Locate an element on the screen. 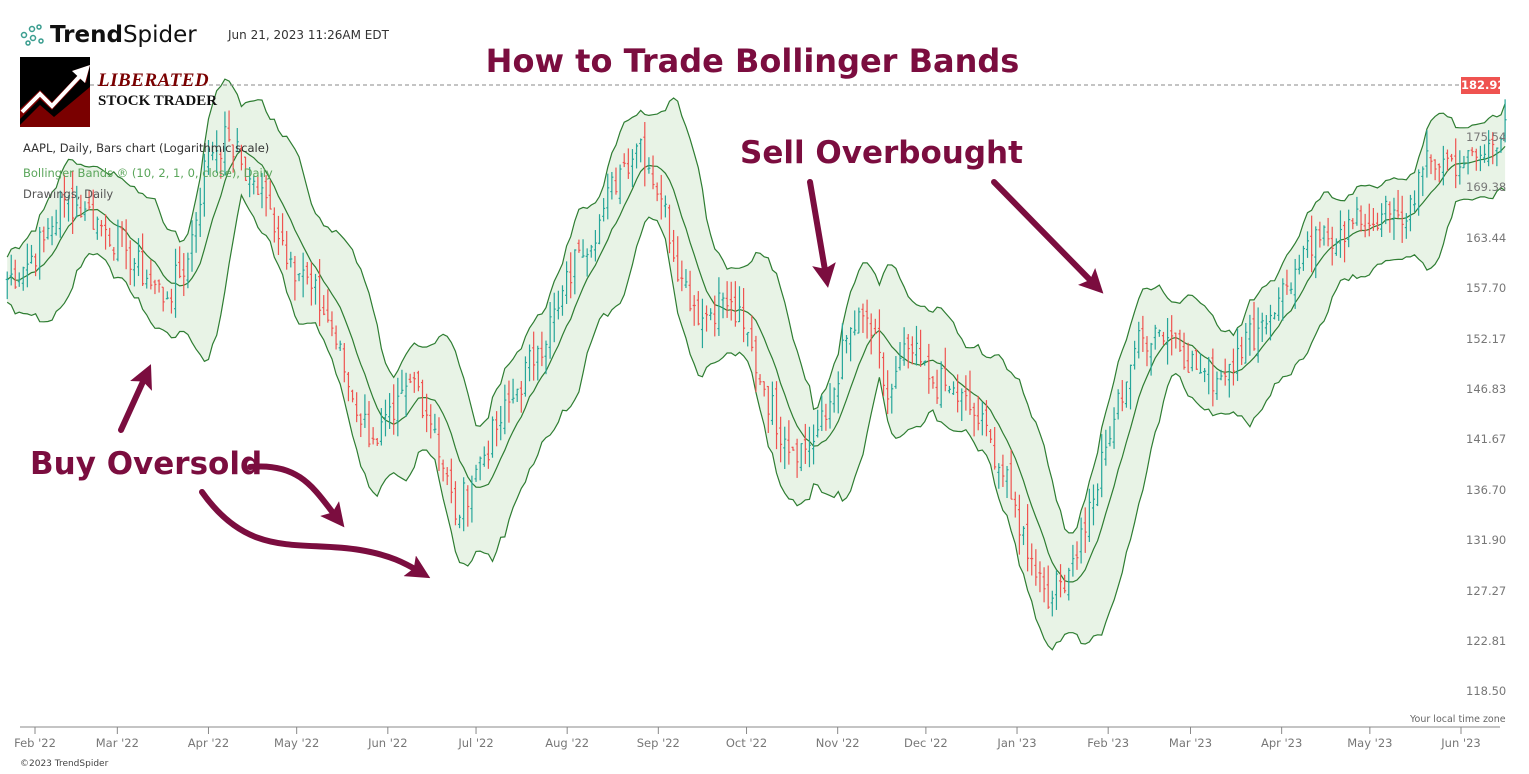 The width and height of the screenshot is (1529, 774). y-tick-label: 118.50 is located at coordinates (1486, 691).